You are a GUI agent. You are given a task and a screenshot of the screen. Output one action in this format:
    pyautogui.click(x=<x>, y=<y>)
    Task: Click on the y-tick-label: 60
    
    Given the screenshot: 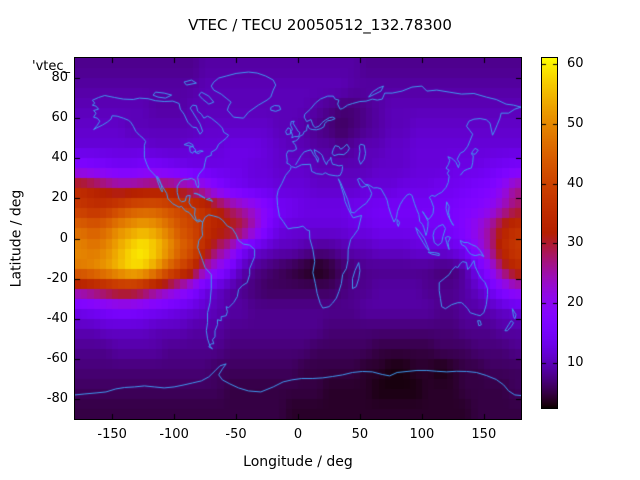 What is the action you would take?
    pyautogui.click(x=59, y=118)
    